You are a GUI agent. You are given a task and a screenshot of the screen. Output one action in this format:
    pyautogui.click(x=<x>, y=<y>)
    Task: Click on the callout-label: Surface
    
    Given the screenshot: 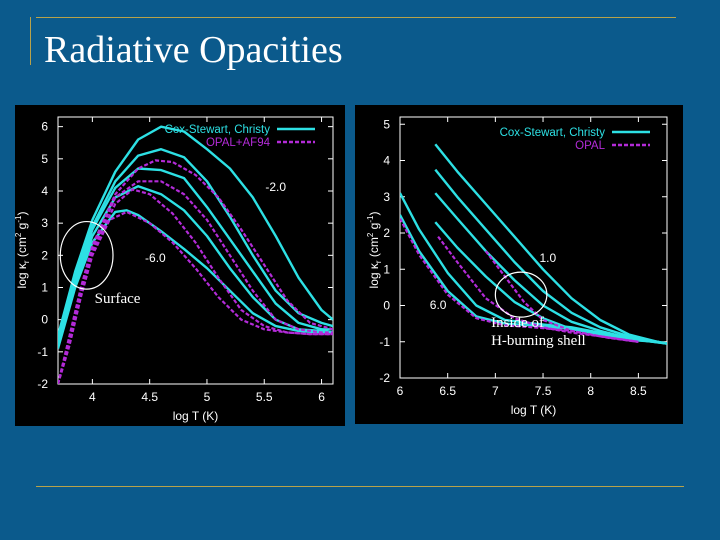 What is the action you would take?
    pyautogui.click(x=118, y=299)
    